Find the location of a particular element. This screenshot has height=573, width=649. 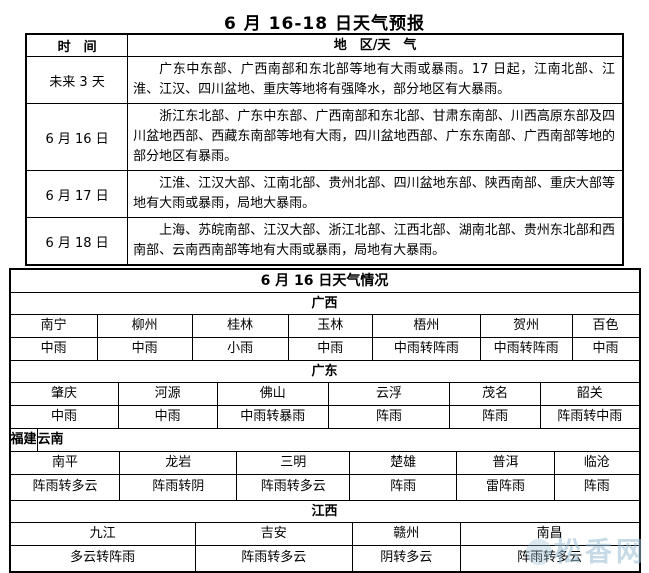

city-cell: 云浮 is located at coordinates (390, 394).